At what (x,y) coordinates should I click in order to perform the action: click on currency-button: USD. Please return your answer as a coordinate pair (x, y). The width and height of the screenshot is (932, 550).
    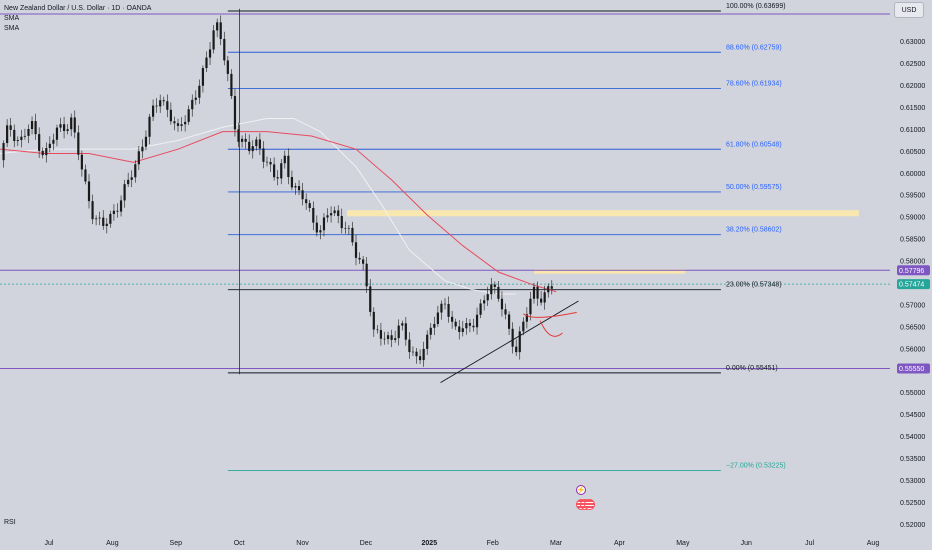
    Looking at the image, I should click on (909, 10).